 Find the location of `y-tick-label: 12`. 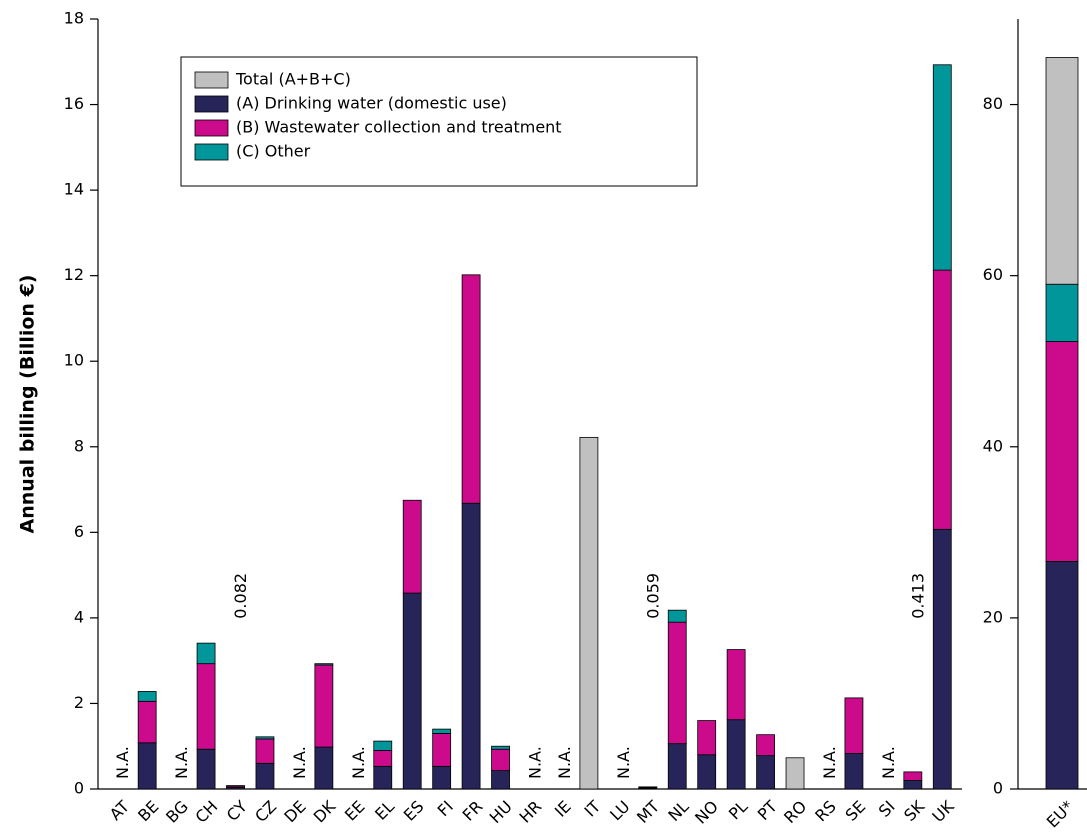

y-tick-label: 12 is located at coordinates (74, 274).